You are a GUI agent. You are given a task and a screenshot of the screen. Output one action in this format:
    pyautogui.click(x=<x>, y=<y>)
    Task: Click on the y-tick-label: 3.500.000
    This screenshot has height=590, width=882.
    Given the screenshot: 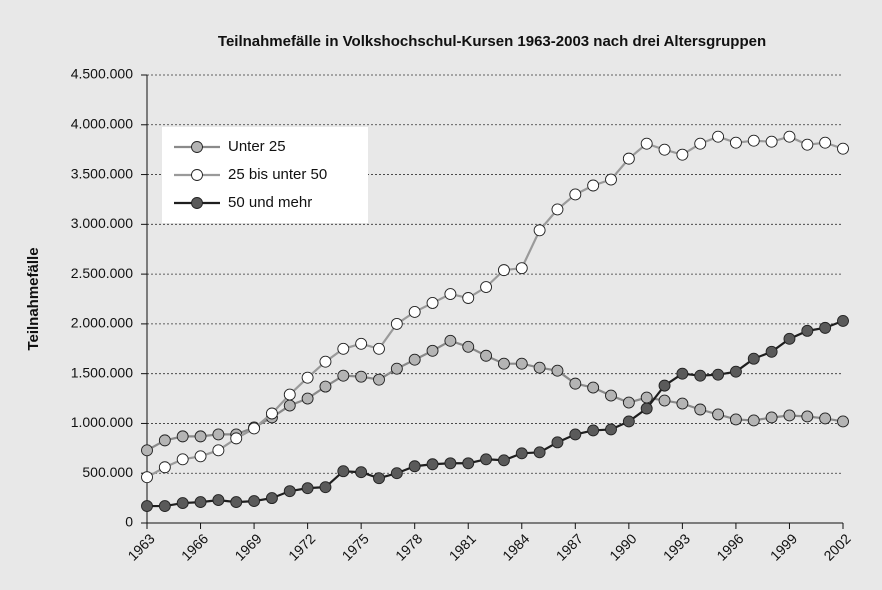 What is the action you would take?
    pyautogui.click(x=102, y=173)
    